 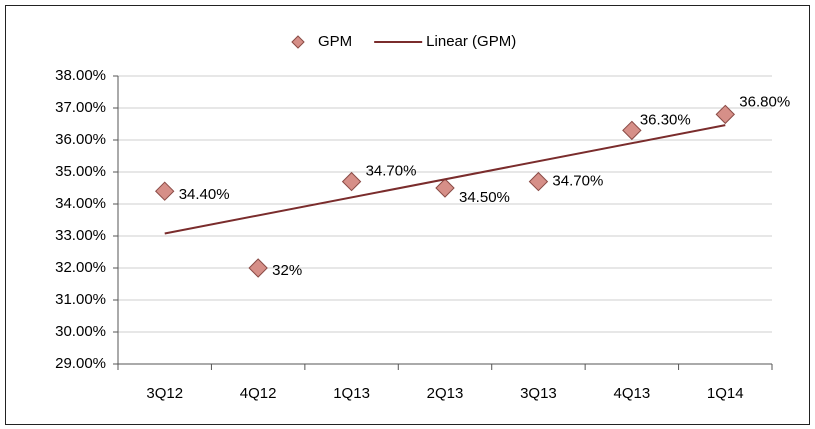 What do you see at coordinates (80, 107) in the screenshot?
I see `y-tick-label: 37.00%` at bounding box center [80, 107].